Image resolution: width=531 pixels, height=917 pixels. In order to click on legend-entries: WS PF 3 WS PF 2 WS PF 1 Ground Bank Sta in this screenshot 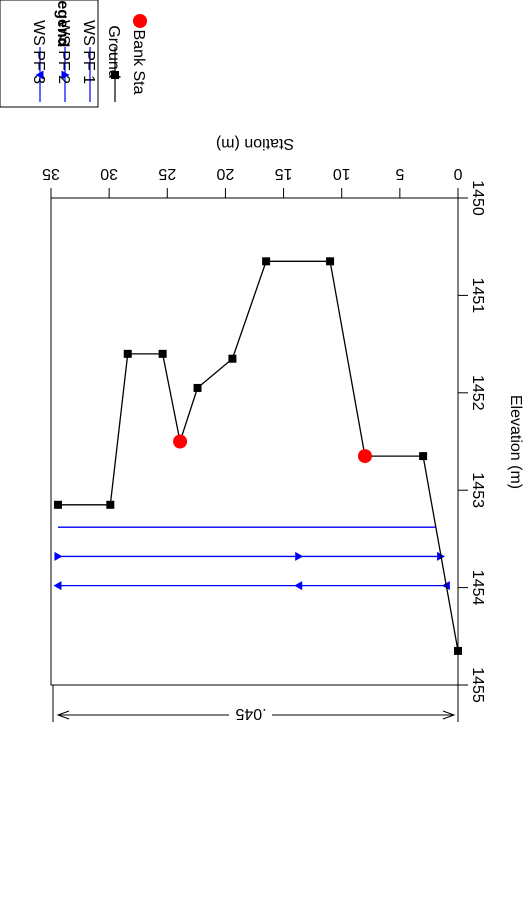, I will do `click(88, 58)`.